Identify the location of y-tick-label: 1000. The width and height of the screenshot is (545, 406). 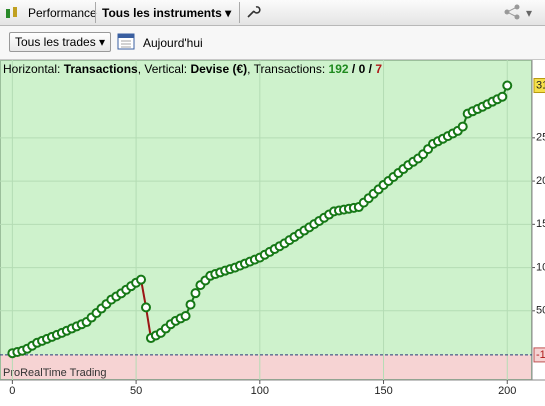
(540, 267).